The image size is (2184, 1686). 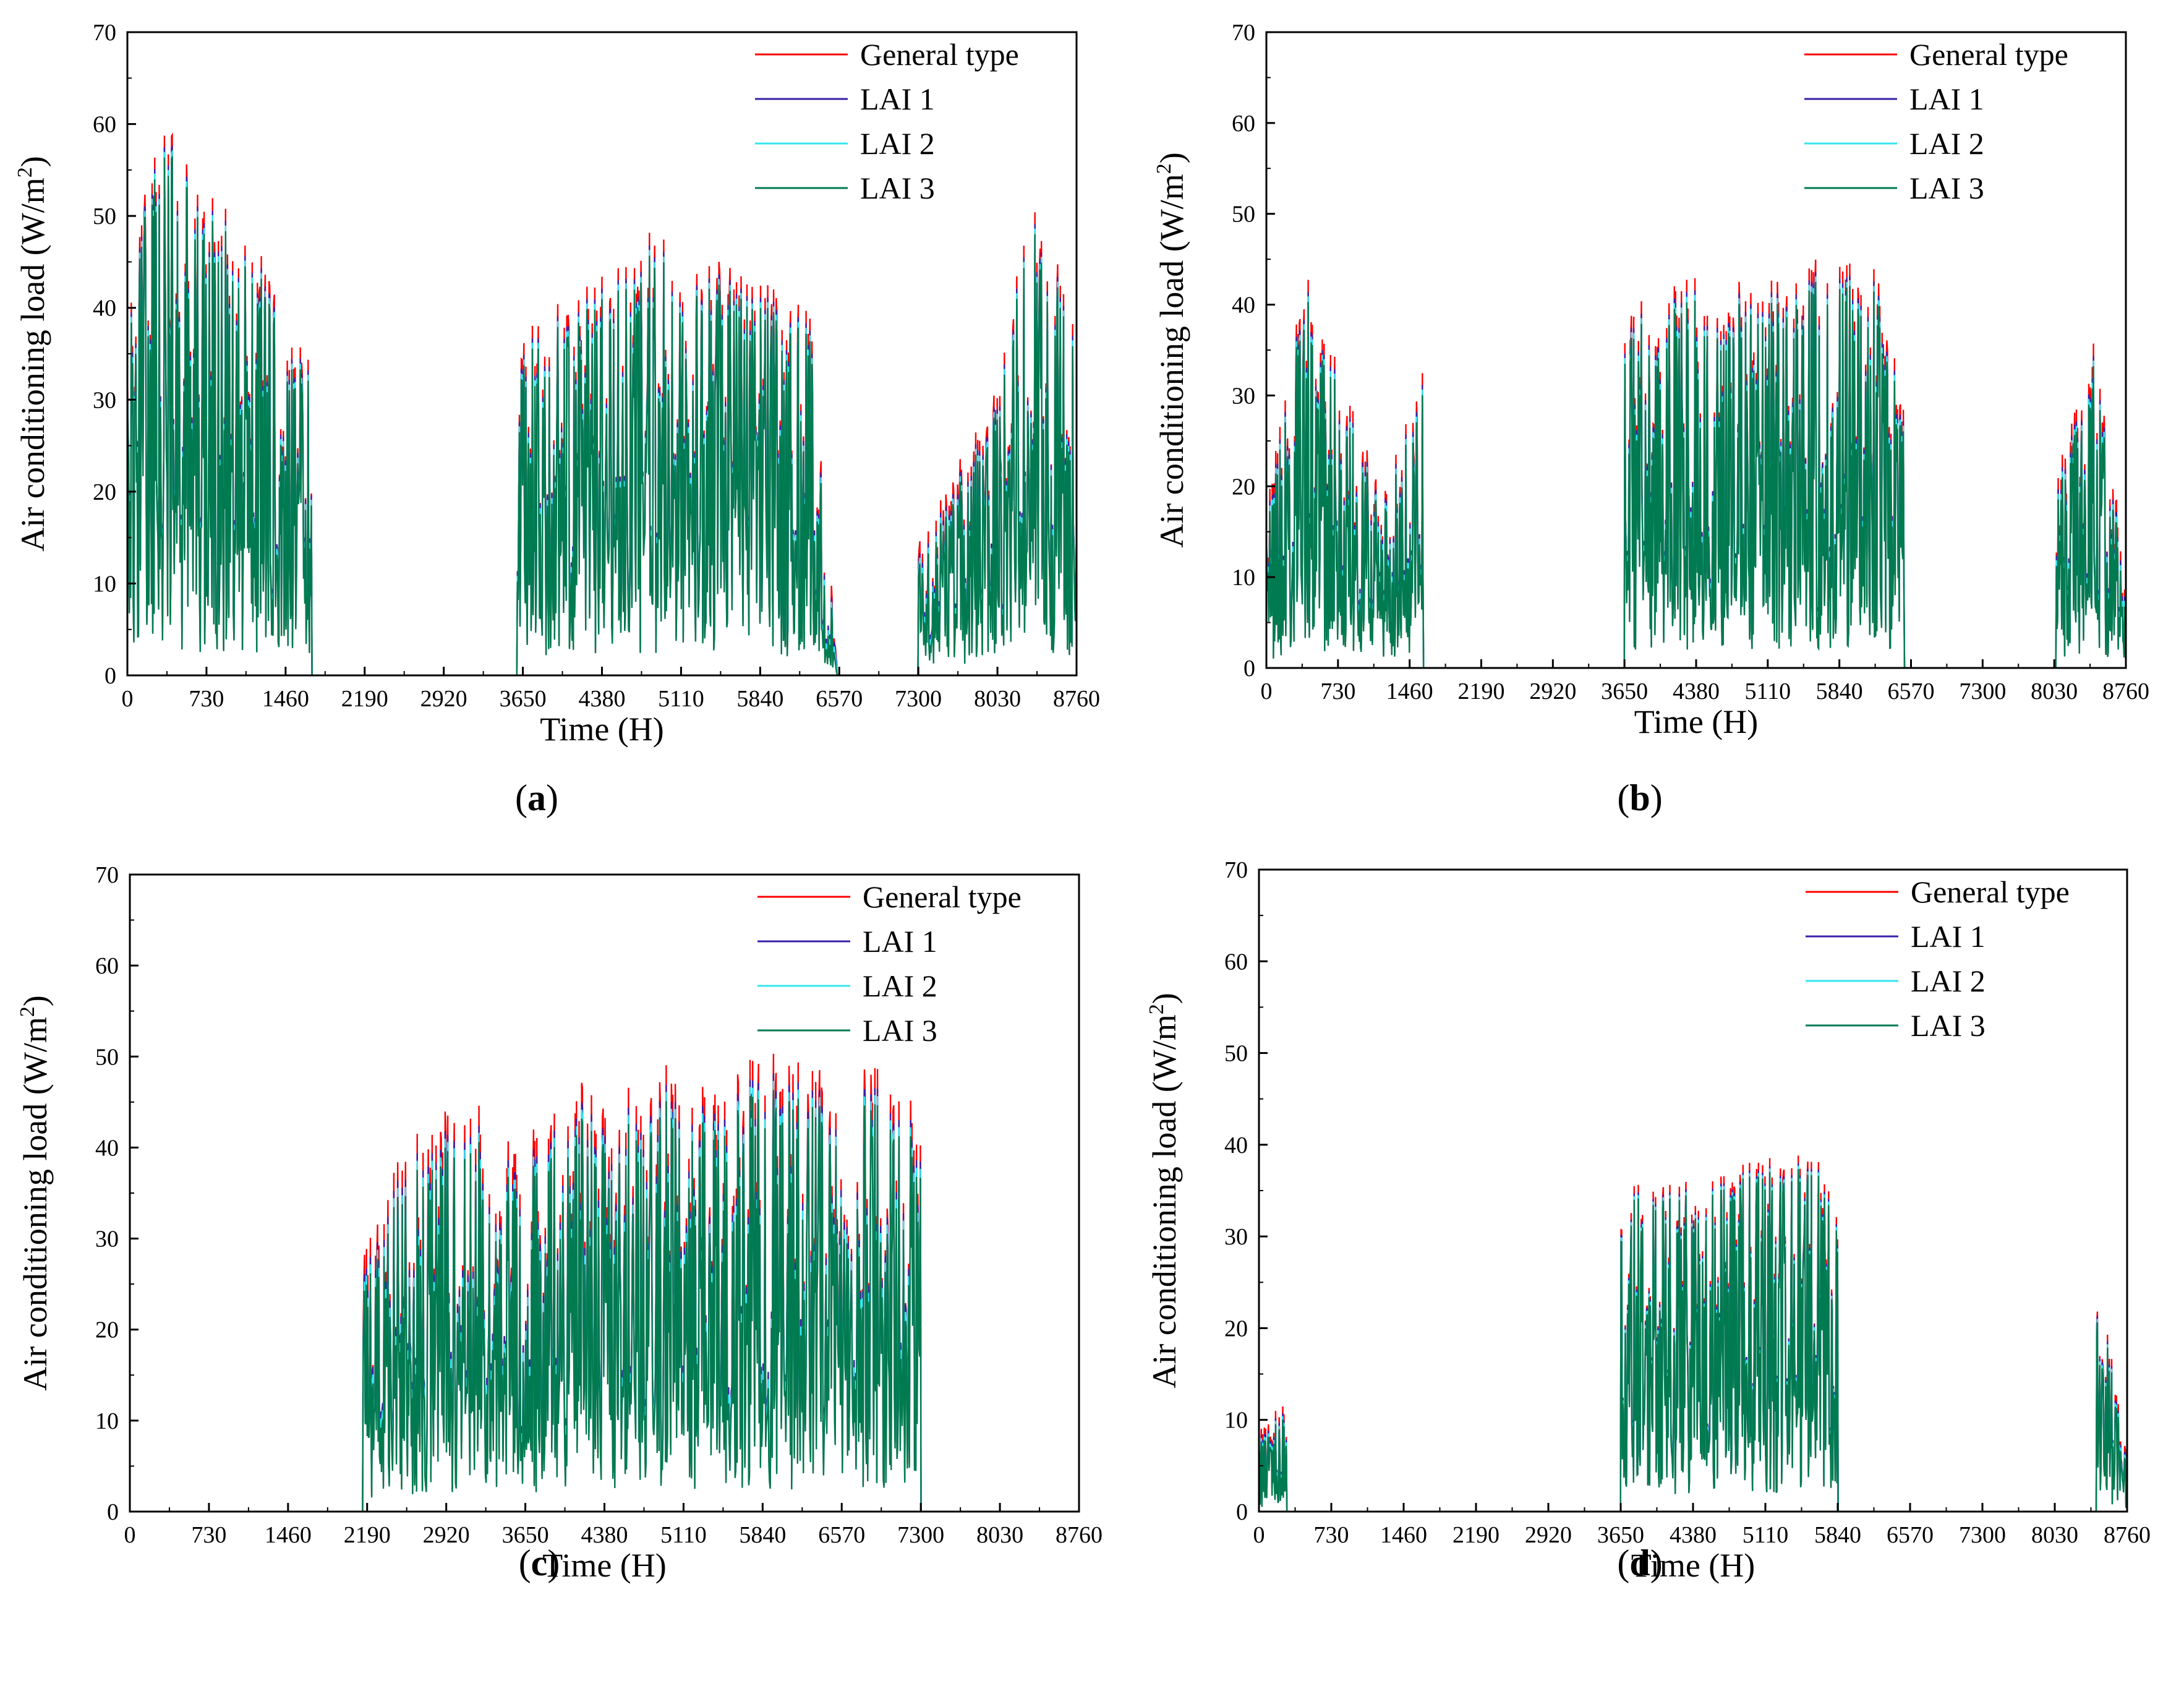 What do you see at coordinates (104, 216) in the screenshot?
I see `y-tick-label: 50` at bounding box center [104, 216].